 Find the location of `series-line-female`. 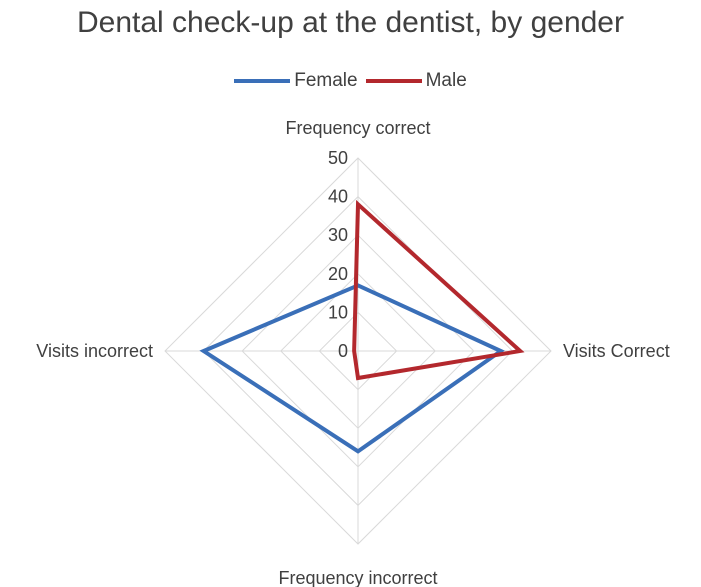

series-line-female is located at coordinates (352, 368).